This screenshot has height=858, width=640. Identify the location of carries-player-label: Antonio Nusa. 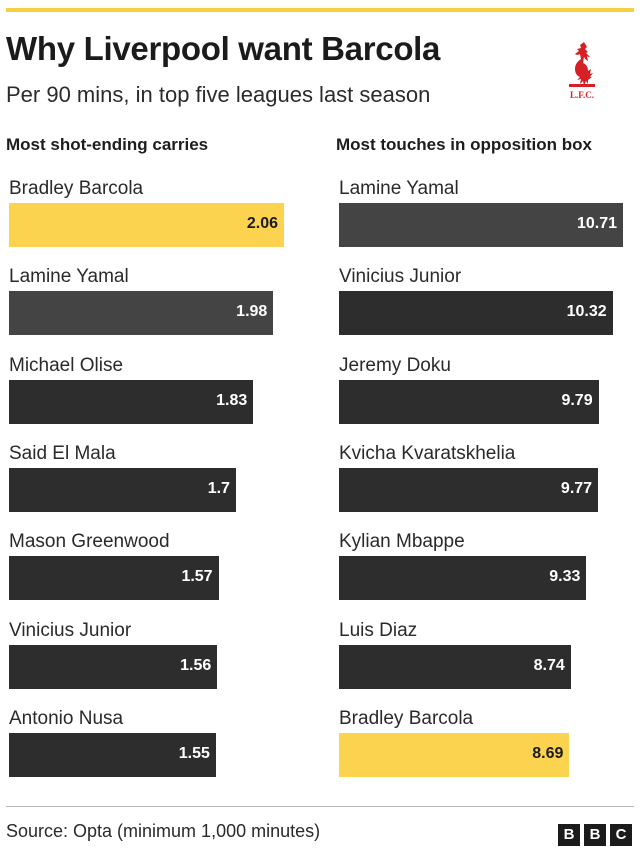
(66, 718).